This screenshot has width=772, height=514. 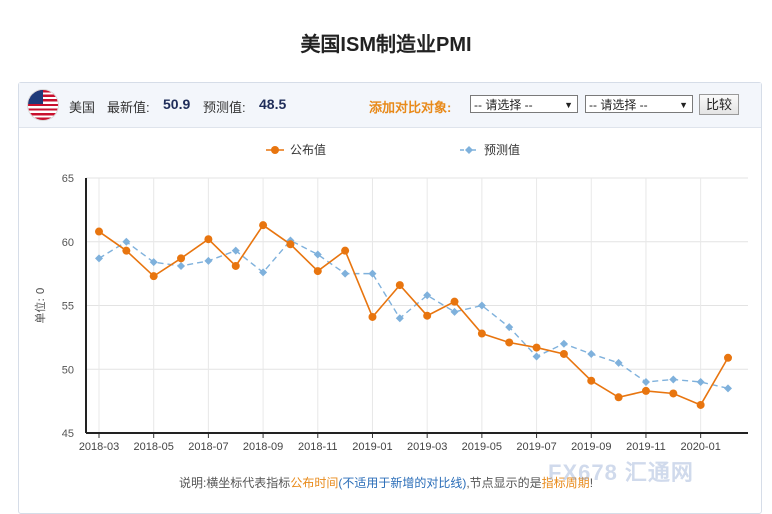 What do you see at coordinates (128, 107) in the screenshot?
I see `latest-label: 最新值:` at bounding box center [128, 107].